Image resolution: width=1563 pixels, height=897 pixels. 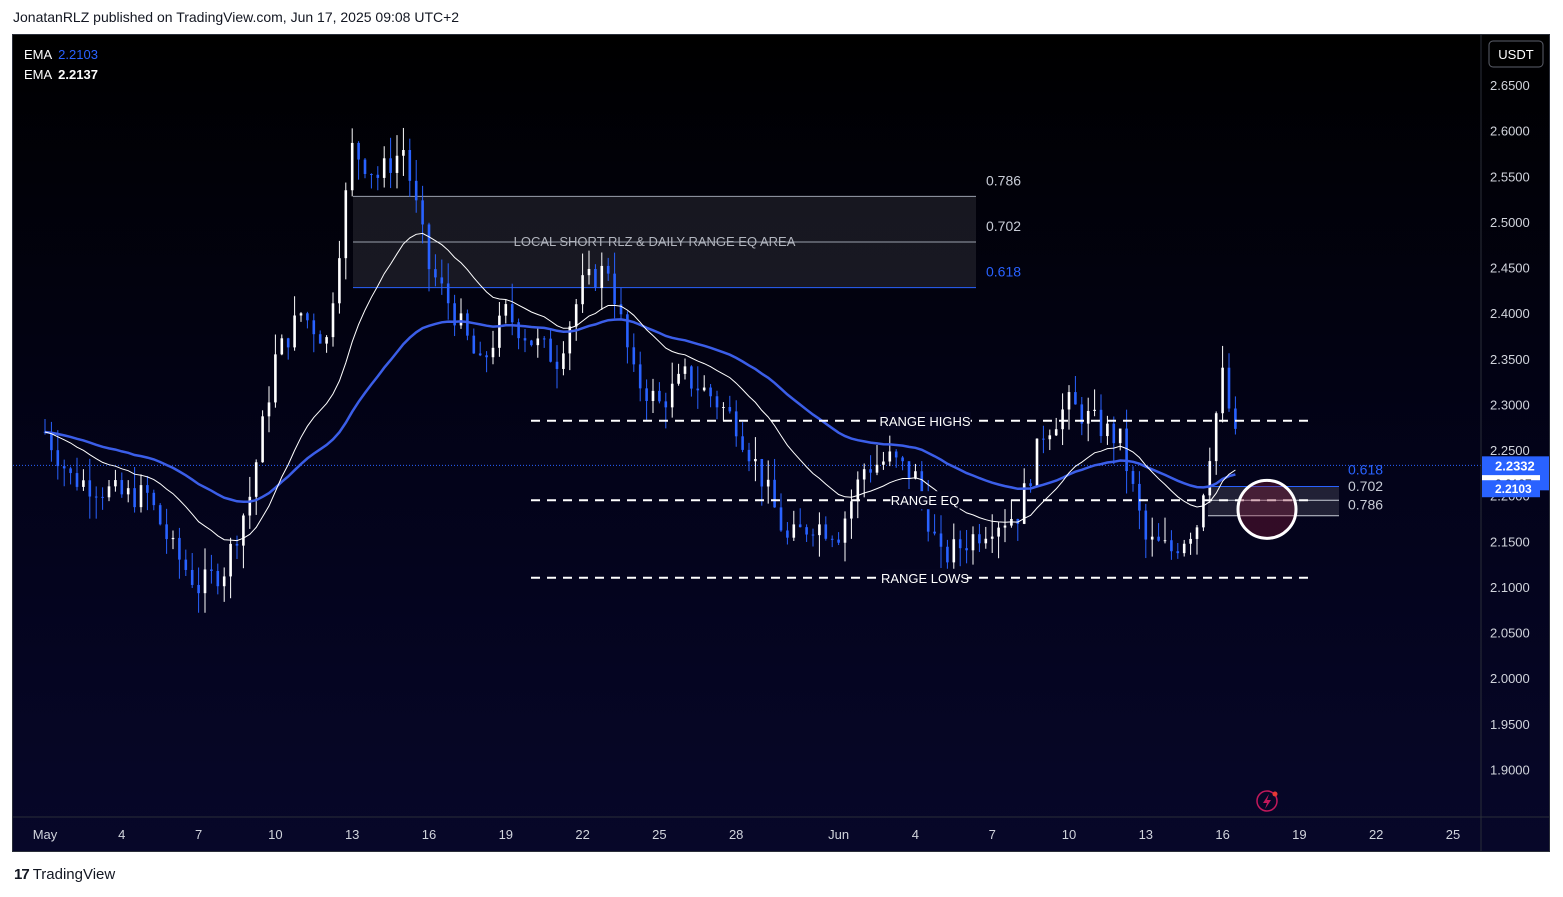 I want to click on lightning-icon-ring, so click(x=1267, y=801).